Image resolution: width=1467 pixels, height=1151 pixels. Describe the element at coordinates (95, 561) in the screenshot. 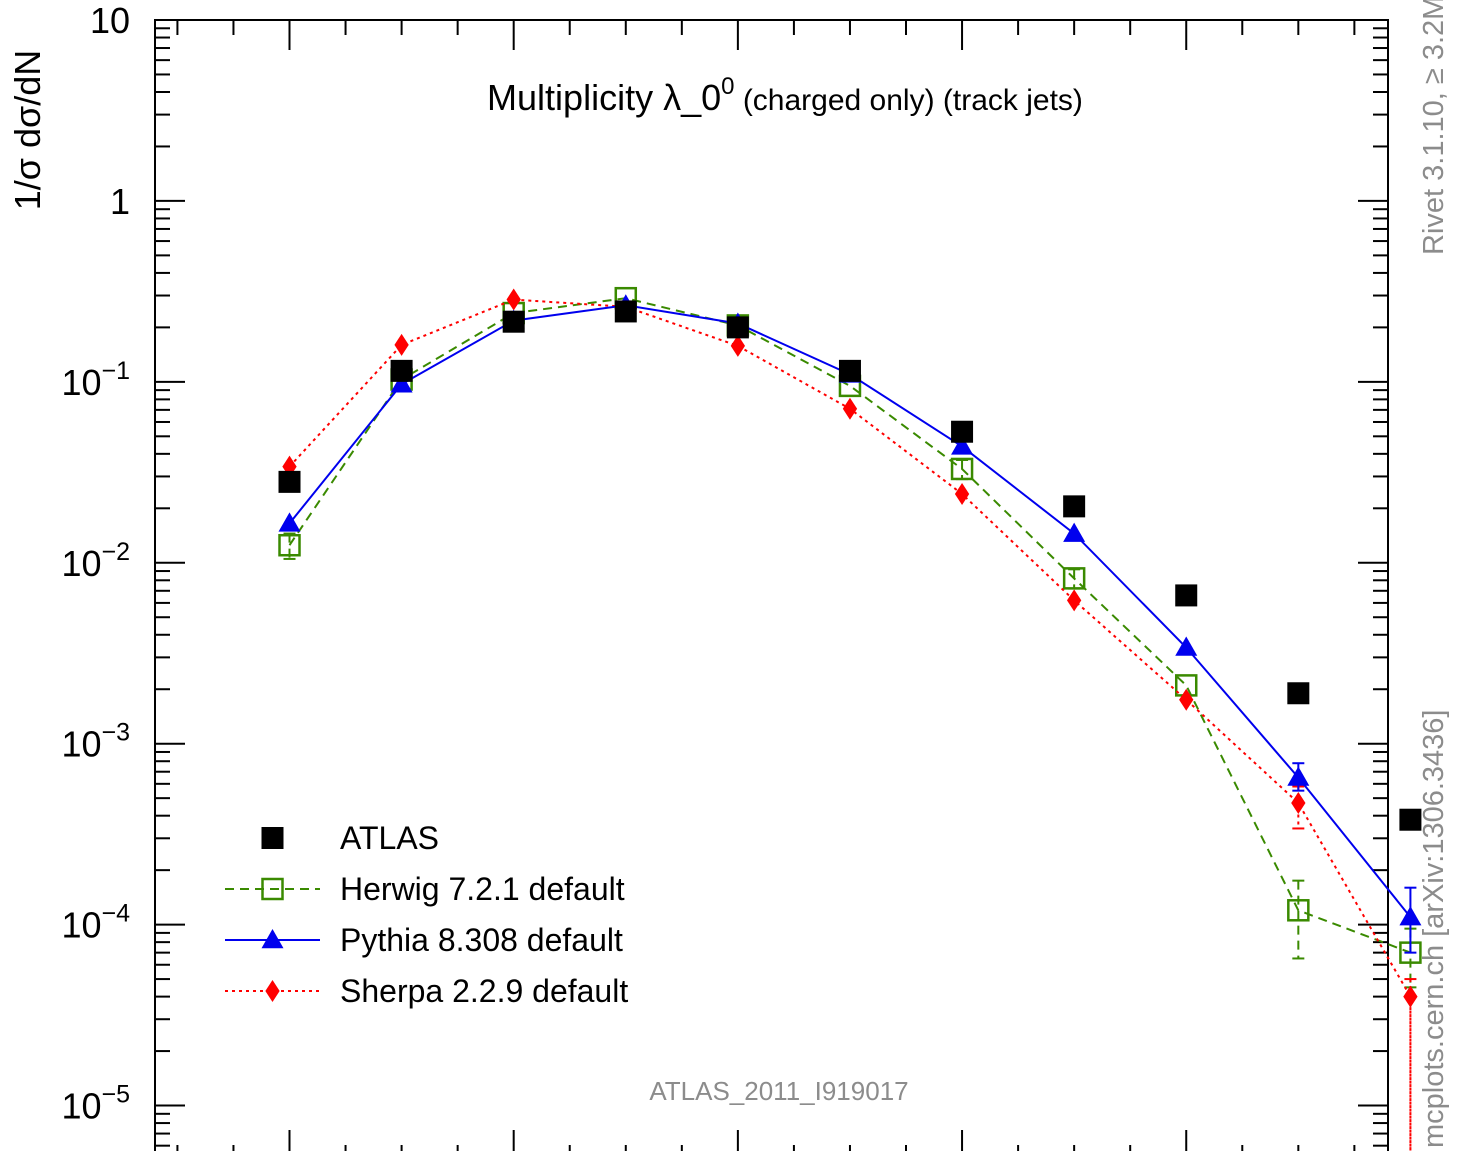

I see `y-tick-label: 10⁻²` at that location.